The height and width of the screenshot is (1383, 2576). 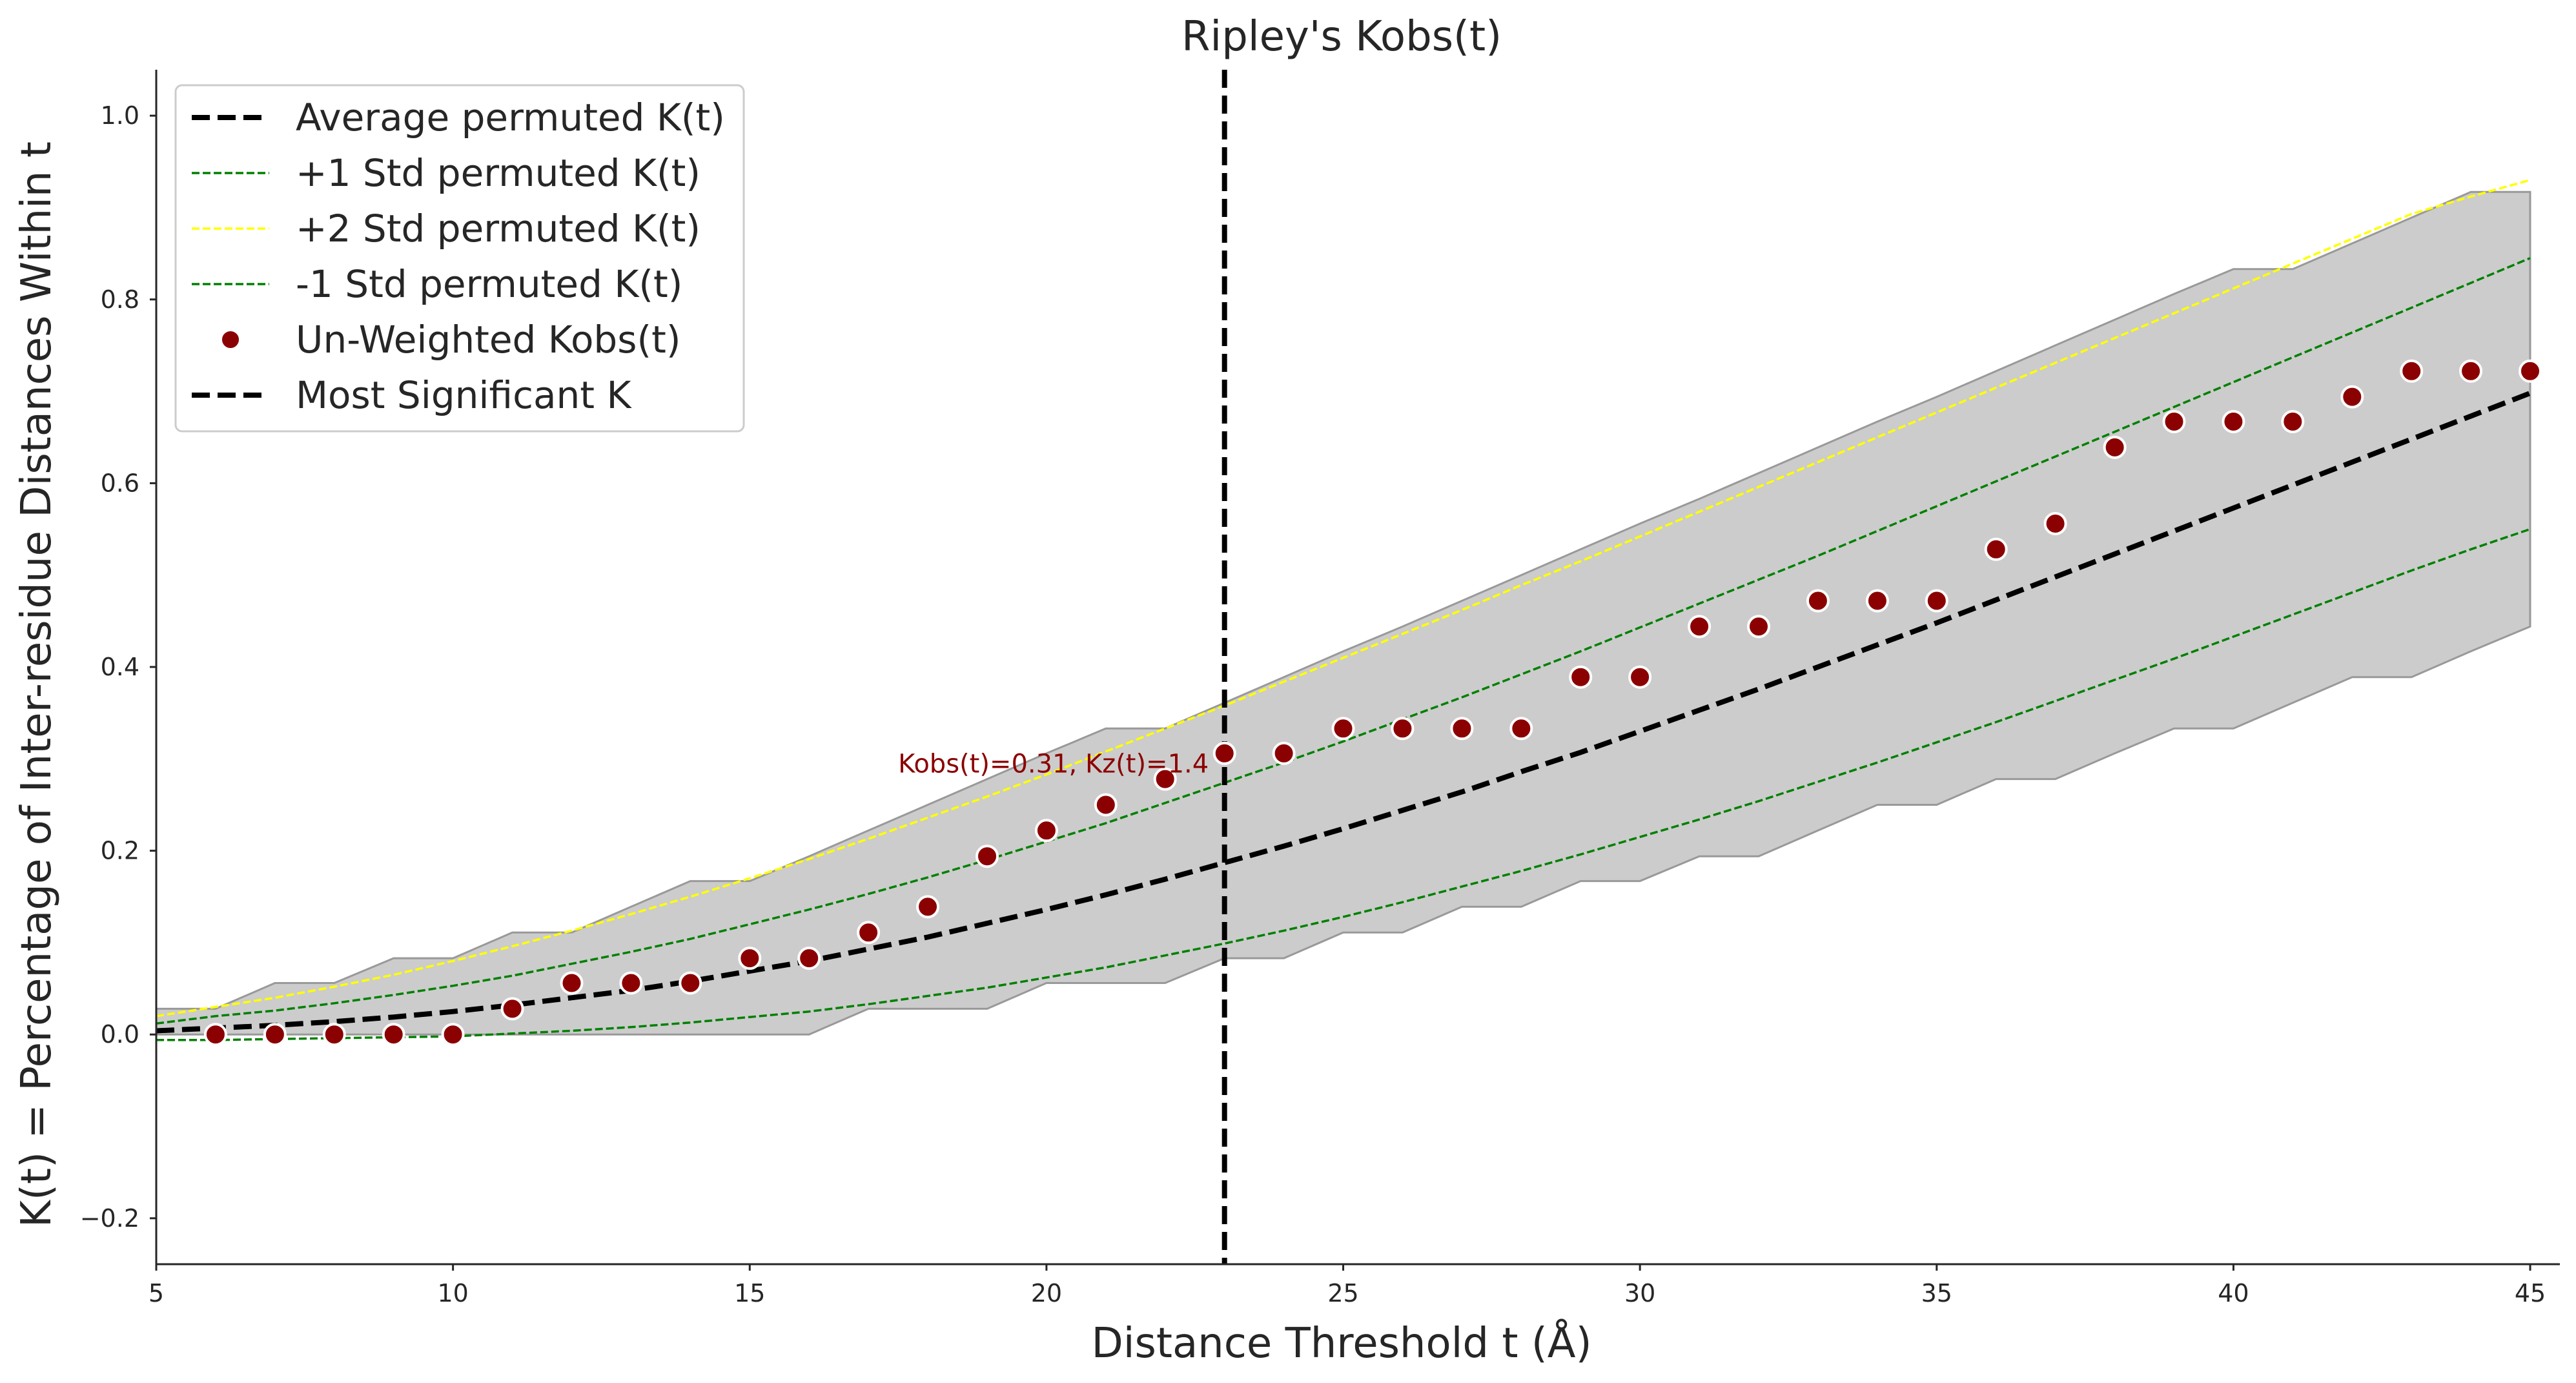 I want to click on x-tick-label: 10, so click(x=453, y=1293).